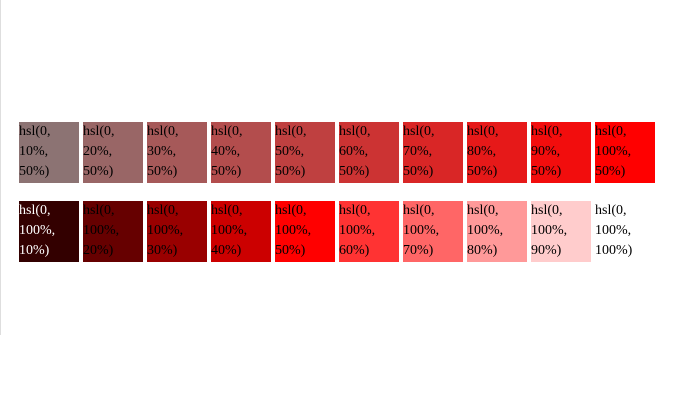  What do you see at coordinates (355, 151) in the screenshot?
I see `swatch-label: hsl(0, 60%, 50%)` at bounding box center [355, 151].